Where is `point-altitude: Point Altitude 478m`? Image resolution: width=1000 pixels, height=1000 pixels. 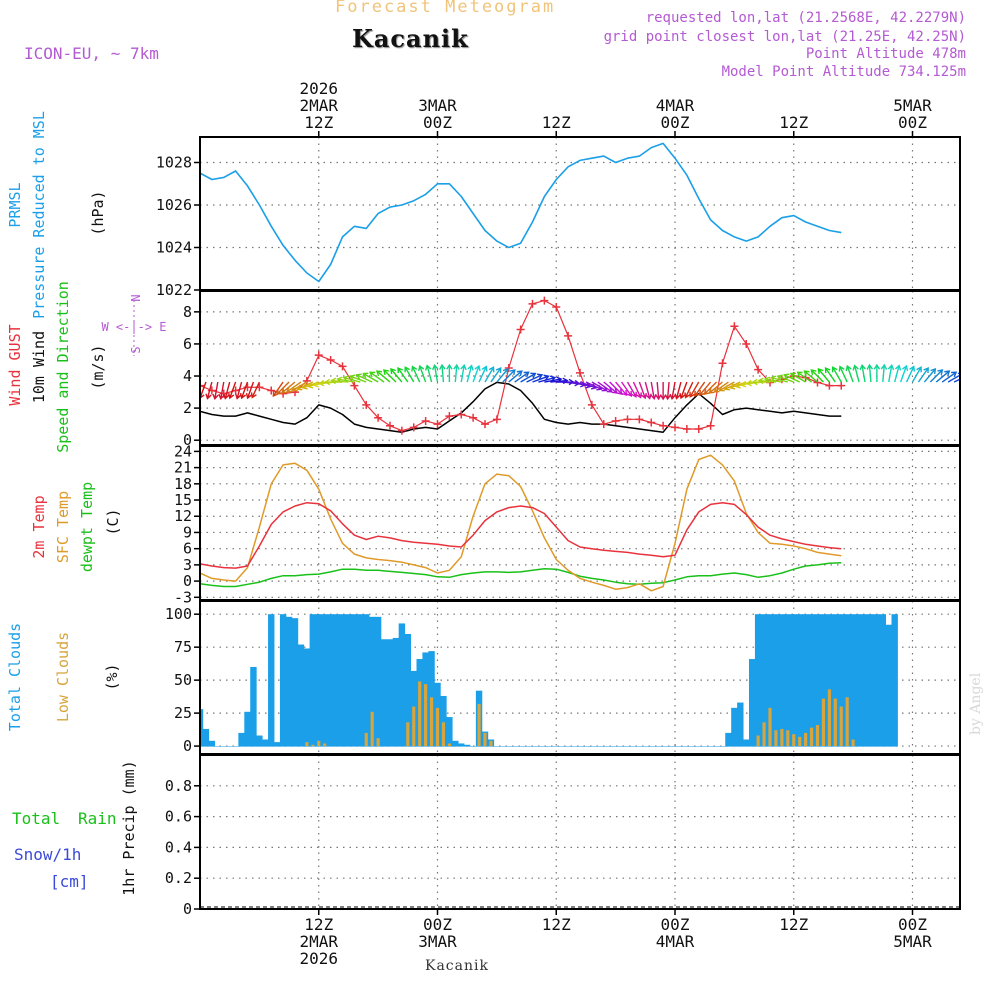
point-altitude: Point Altitude 478m is located at coordinates (885, 54).